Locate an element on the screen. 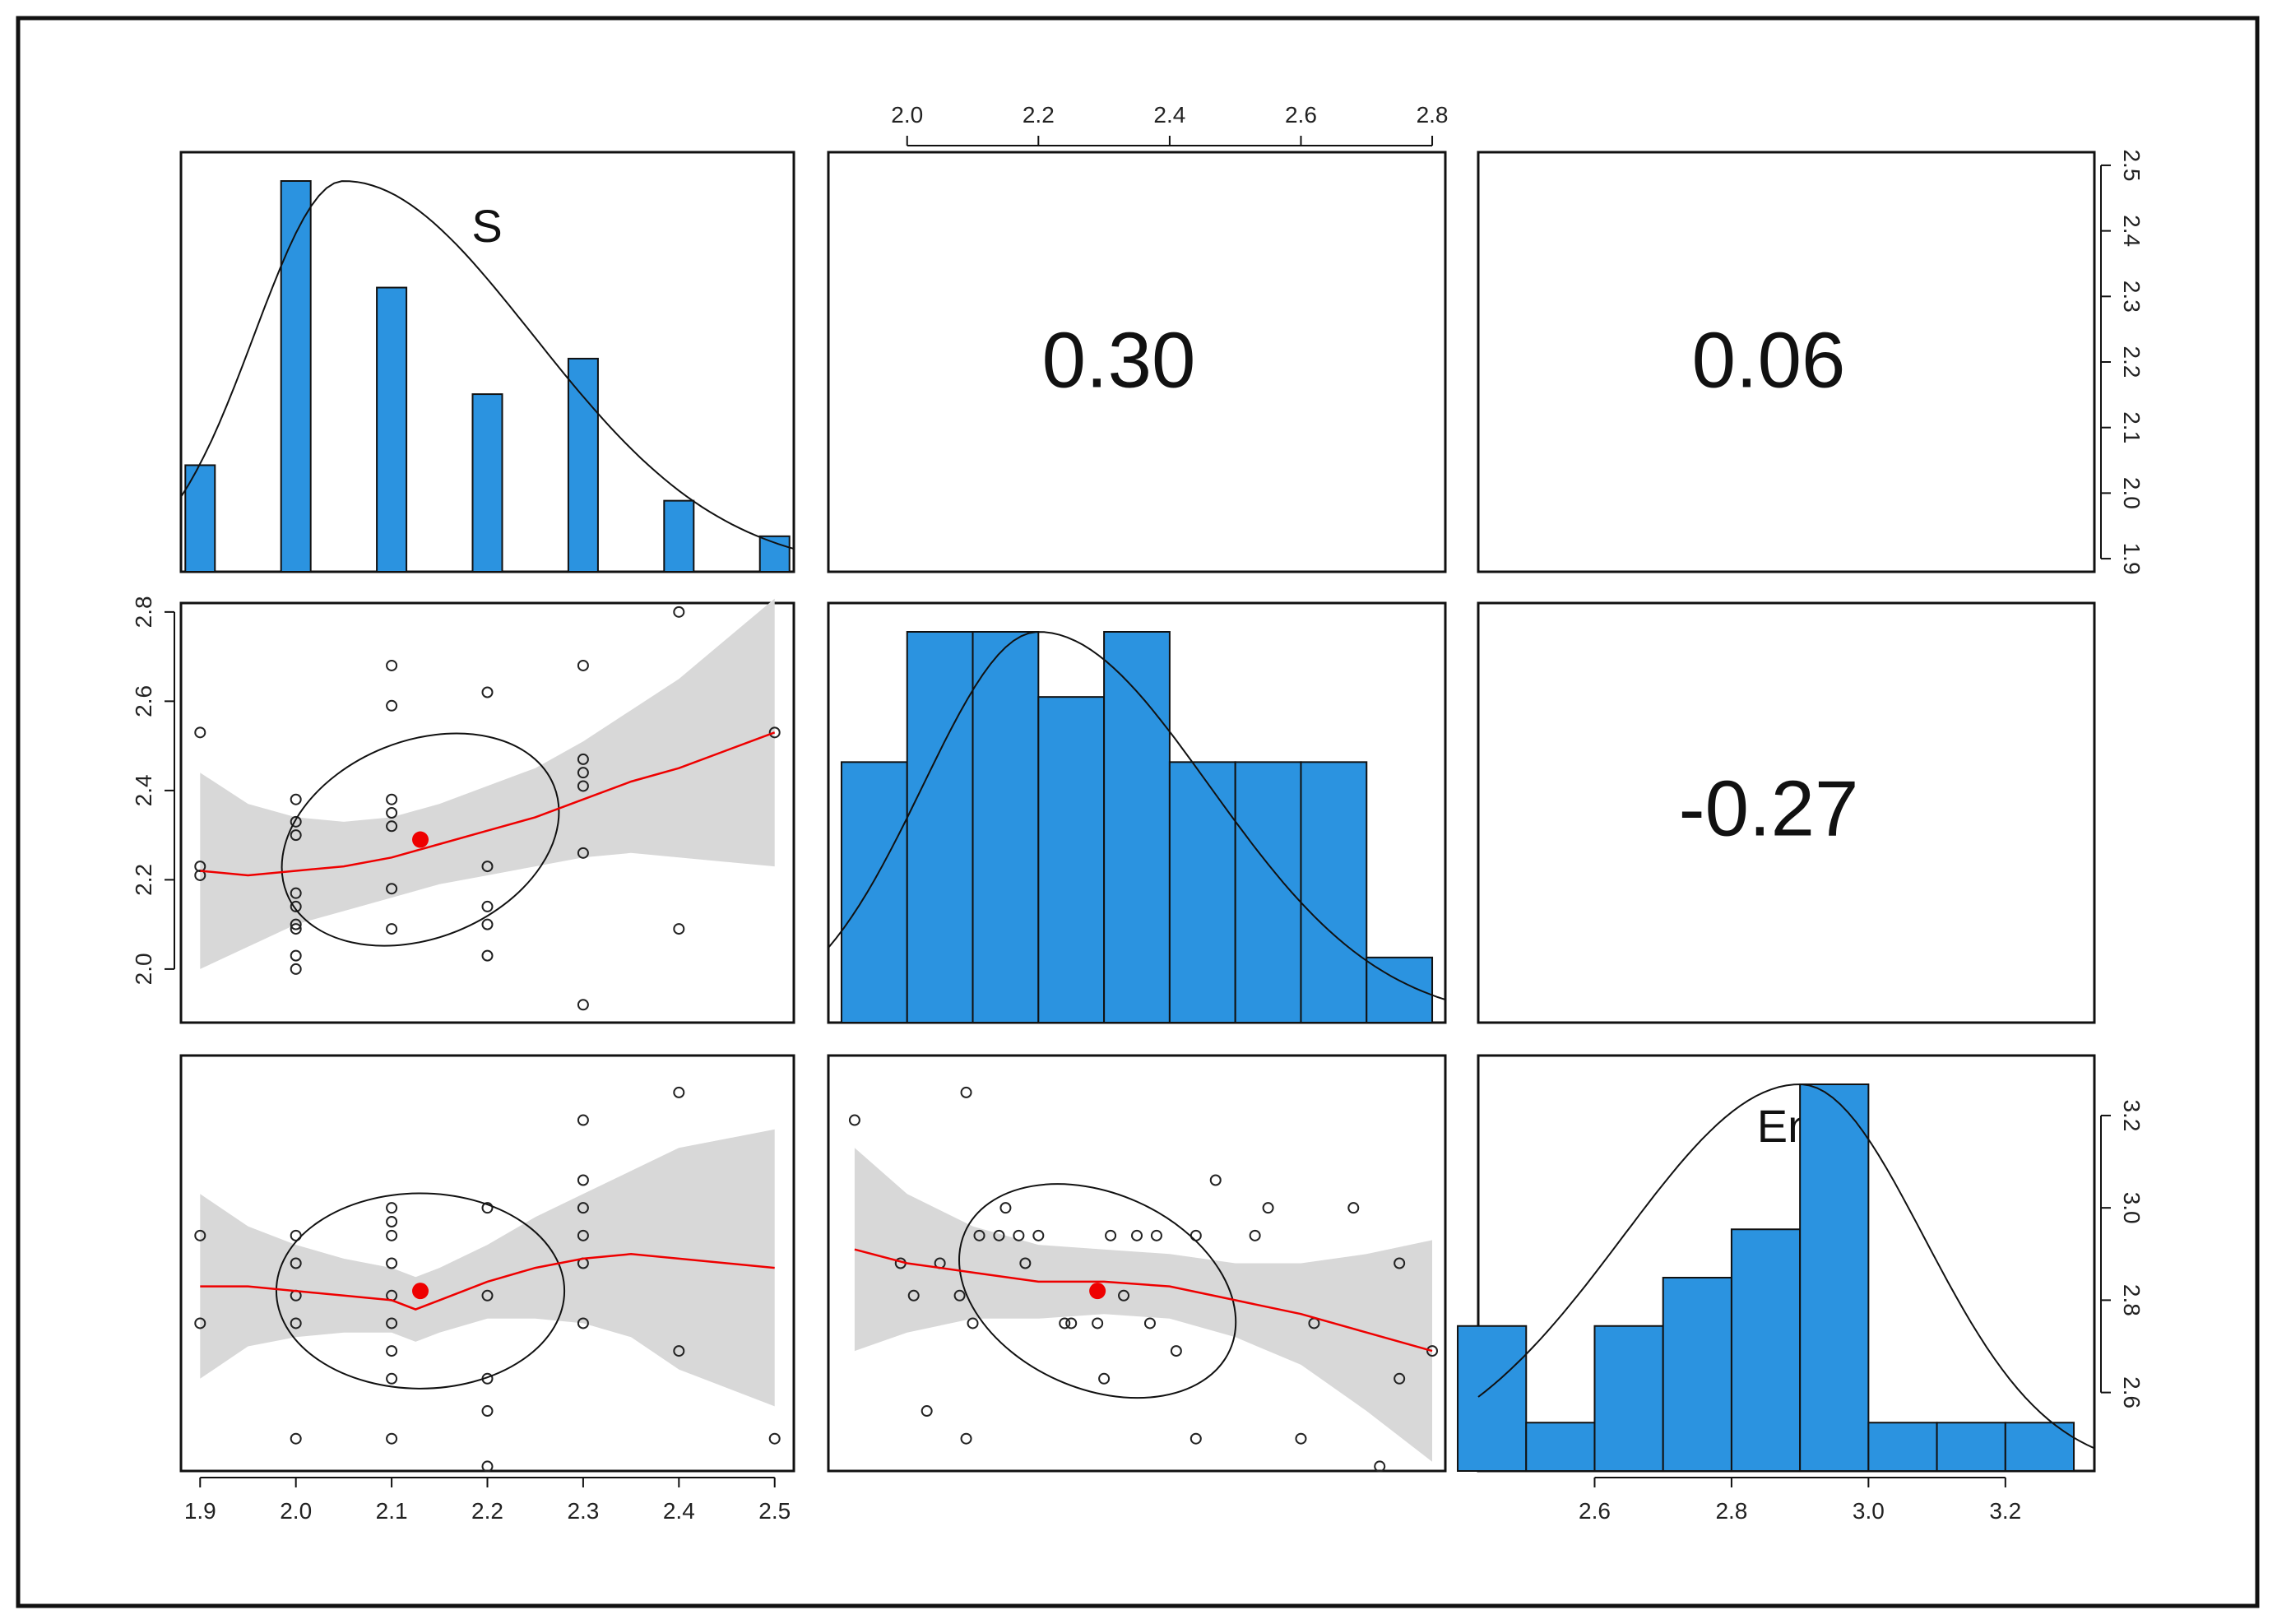 This screenshot has height=1624, width=2277. corr-s-ec: 0.30 is located at coordinates (1119, 360).